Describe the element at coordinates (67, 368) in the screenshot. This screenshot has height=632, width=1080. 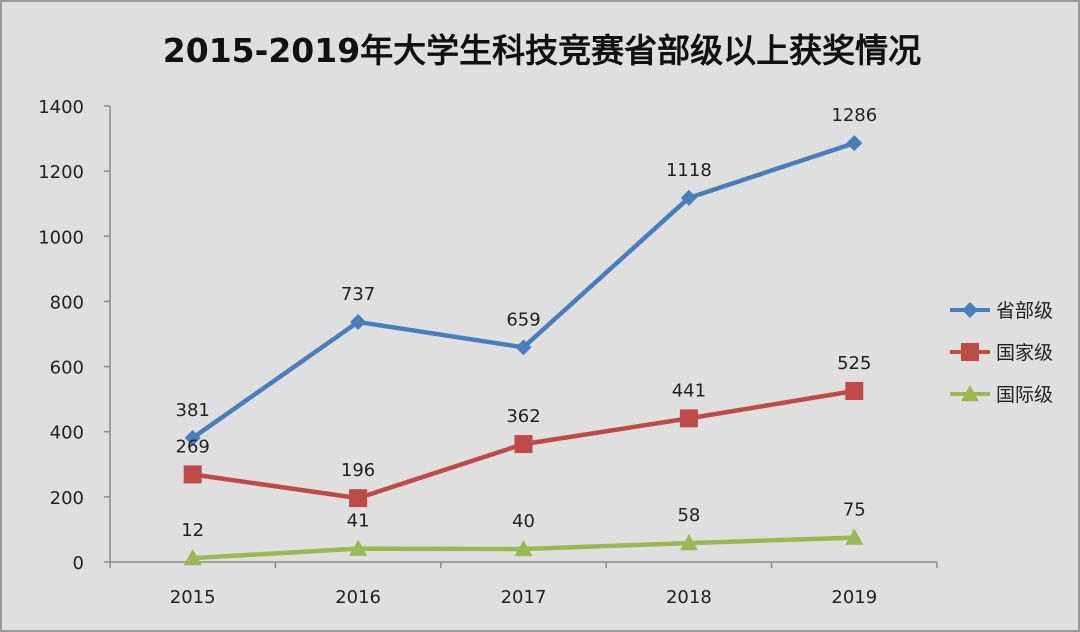
I see `y-tick-label: 600` at that location.